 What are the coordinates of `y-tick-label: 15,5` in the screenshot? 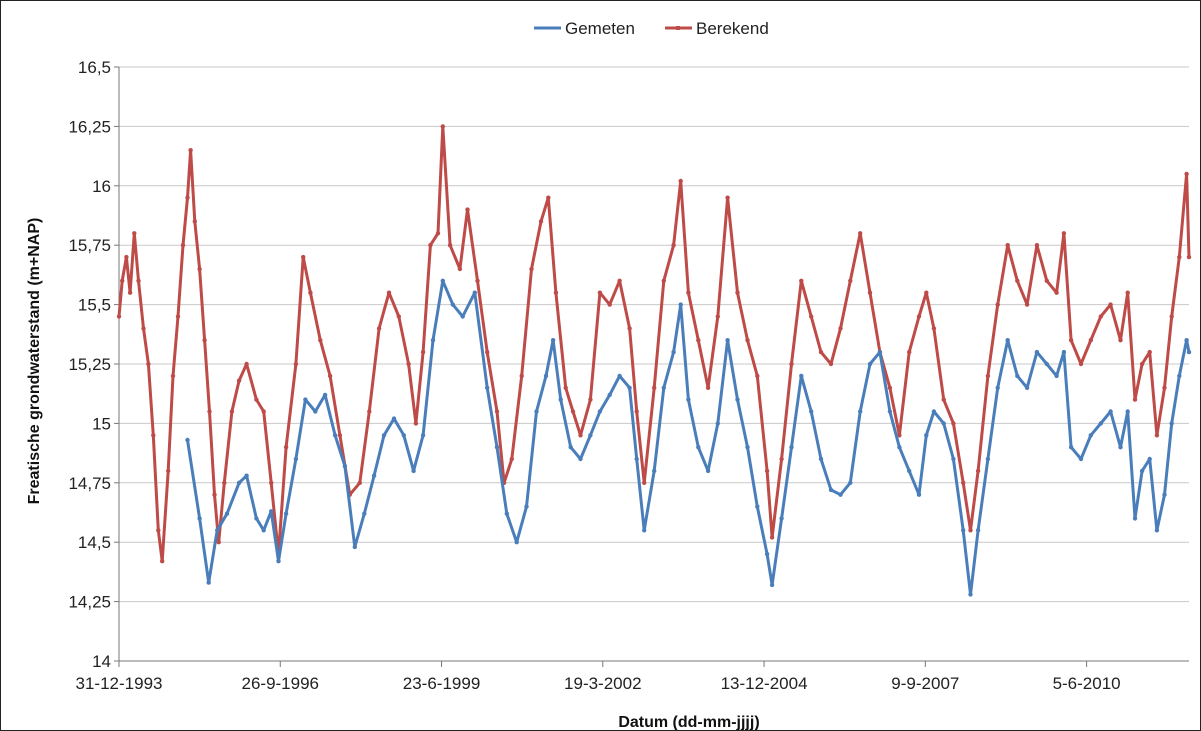 It's located at (94, 305).